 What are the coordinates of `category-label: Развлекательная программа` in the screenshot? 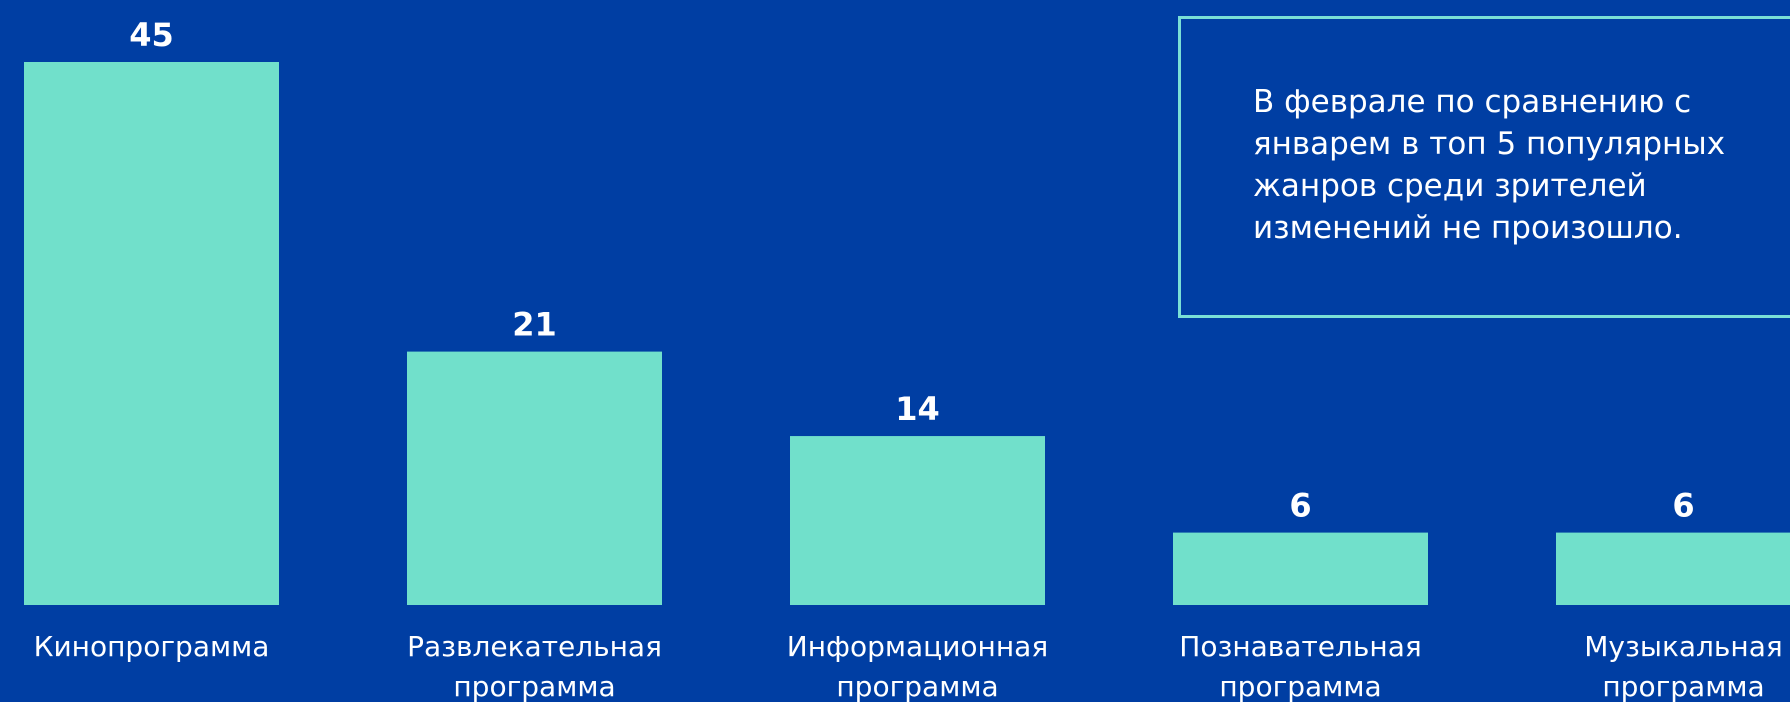 It's located at (534, 666).